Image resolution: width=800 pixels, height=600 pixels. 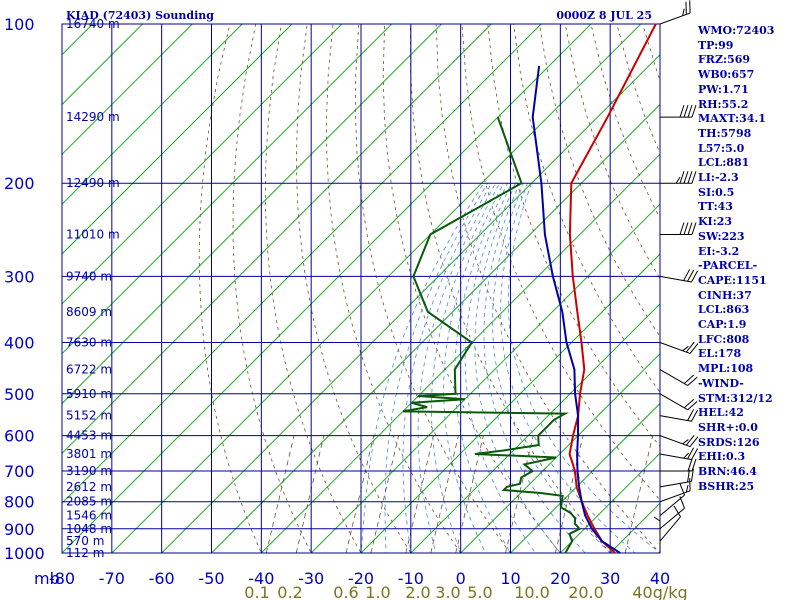 I want to click on pressure-tick-label: 300, so click(x=19, y=276).